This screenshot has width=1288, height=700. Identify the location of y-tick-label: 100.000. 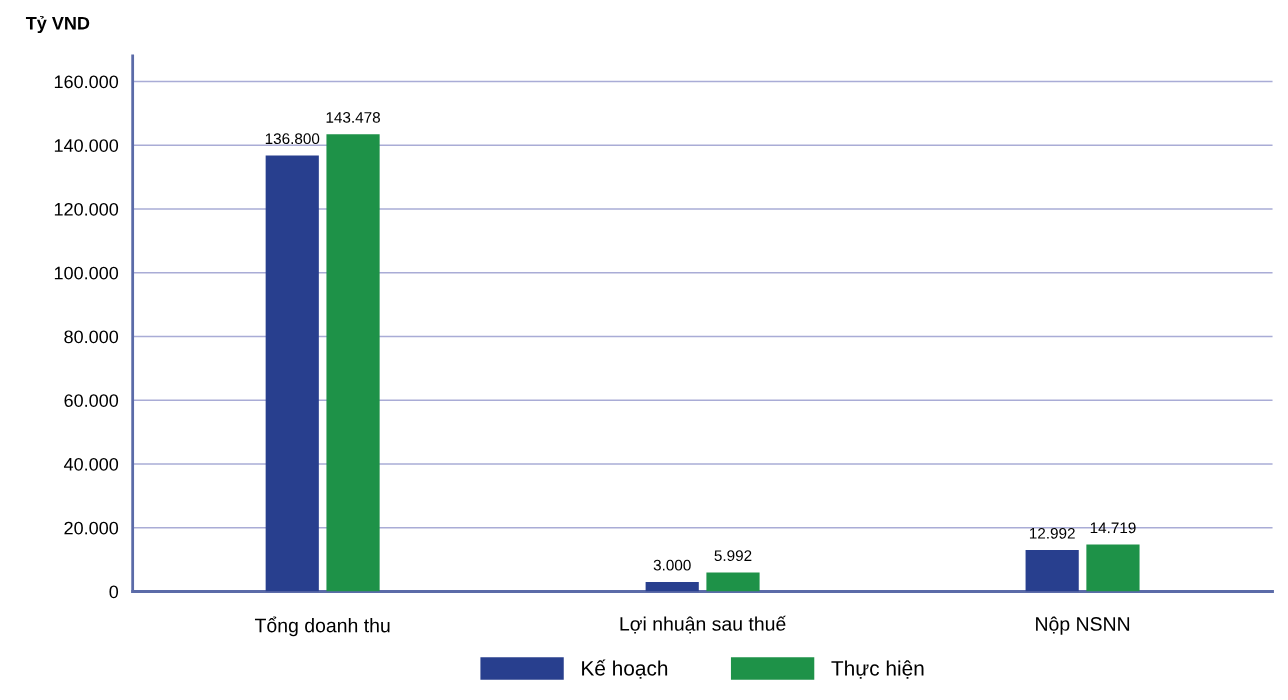
(86, 273).